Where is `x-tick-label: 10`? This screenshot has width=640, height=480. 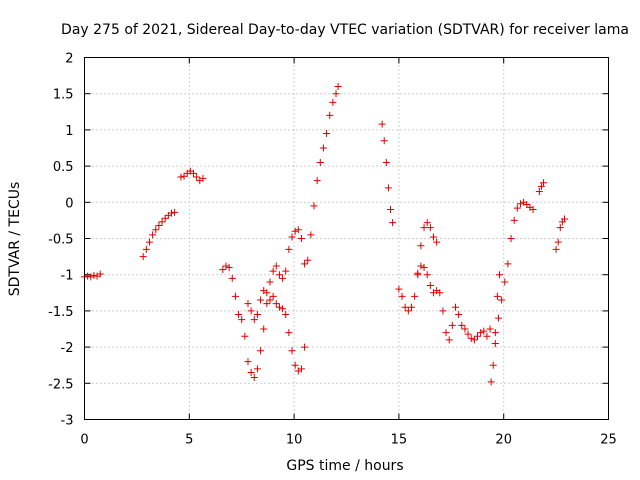
x-tick-label: 10 is located at coordinates (294, 440).